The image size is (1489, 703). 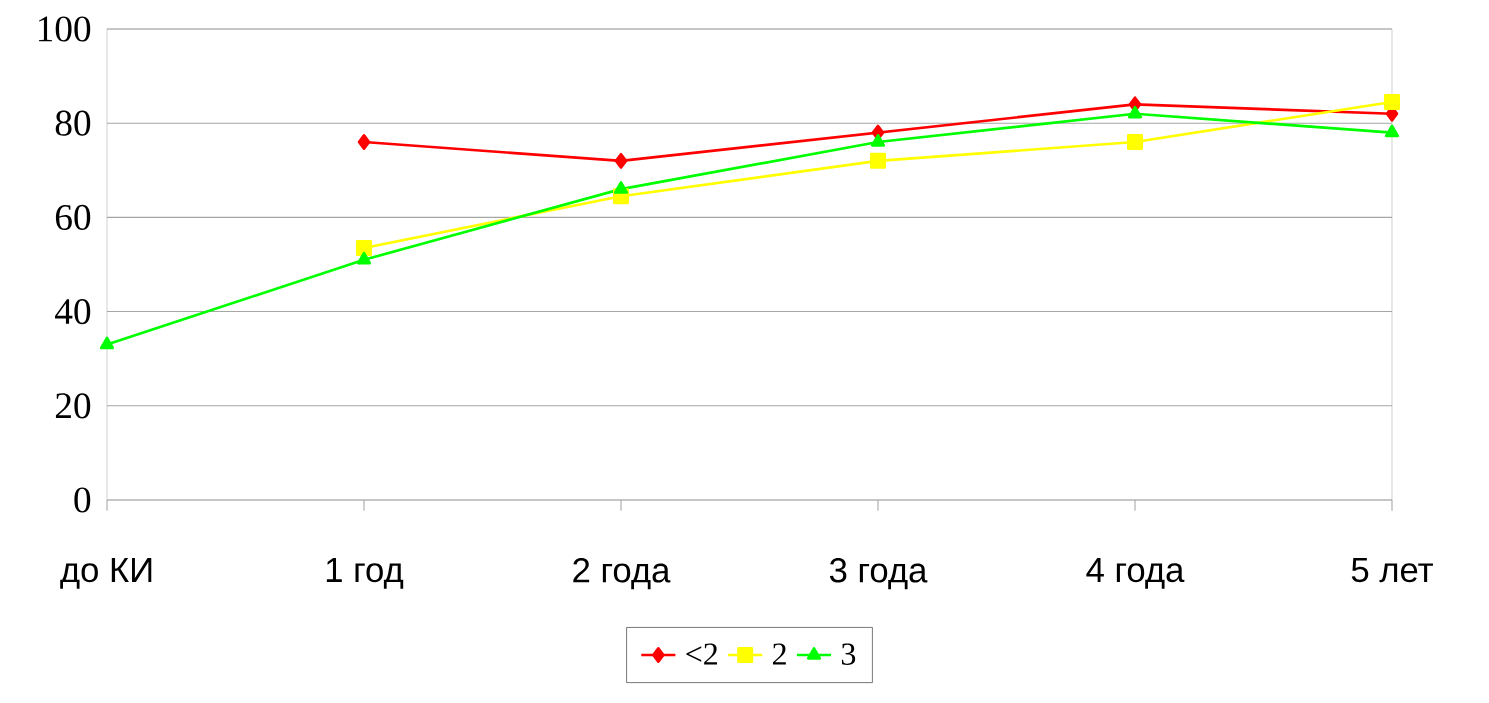 I want to click on legend-label: <2, so click(x=702, y=654).